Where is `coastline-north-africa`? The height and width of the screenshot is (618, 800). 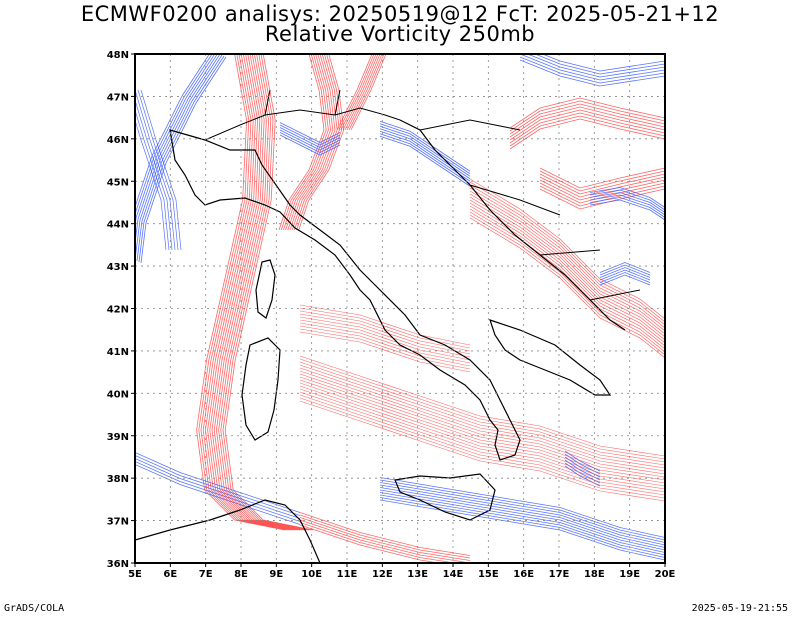 coastline-north-africa is located at coordinates (228, 531).